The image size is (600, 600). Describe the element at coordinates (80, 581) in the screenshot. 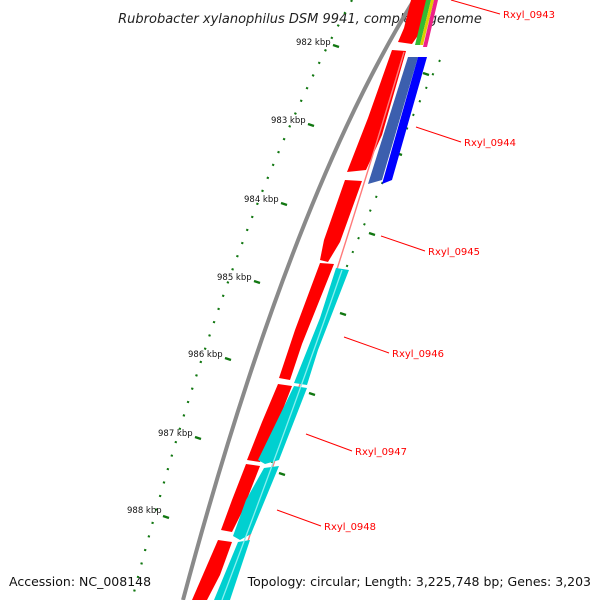

I see `accession-text: Accession: NC_008148` at that location.